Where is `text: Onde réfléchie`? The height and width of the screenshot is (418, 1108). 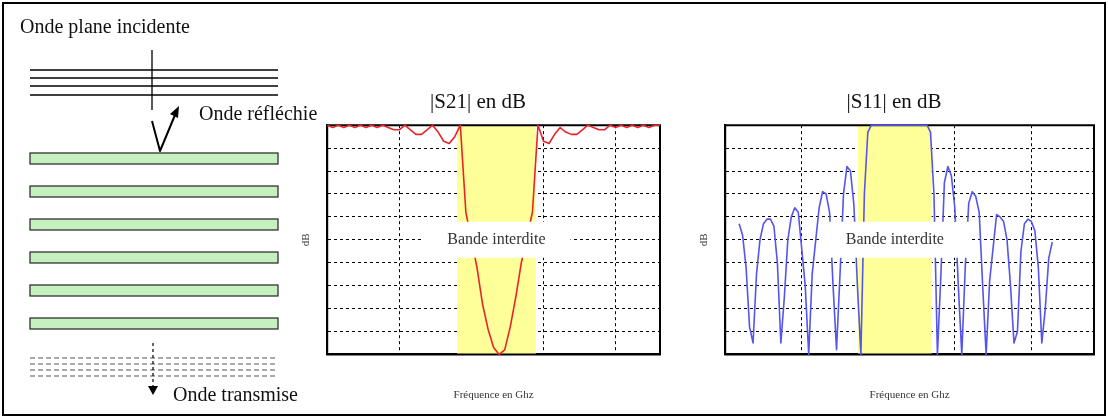 text: Onde réfléchie is located at coordinates (258, 113).